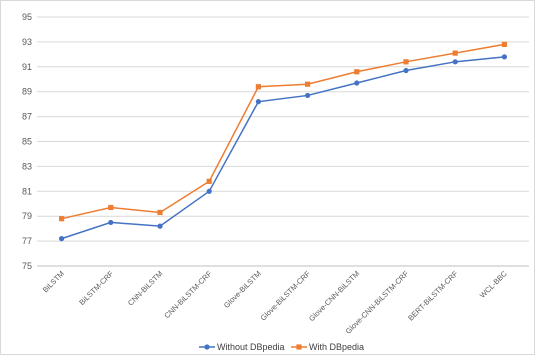 This screenshot has height=357, width=536. I want to click on x-tick-label: Glove-CNN-BiLSTM, so click(334, 296).